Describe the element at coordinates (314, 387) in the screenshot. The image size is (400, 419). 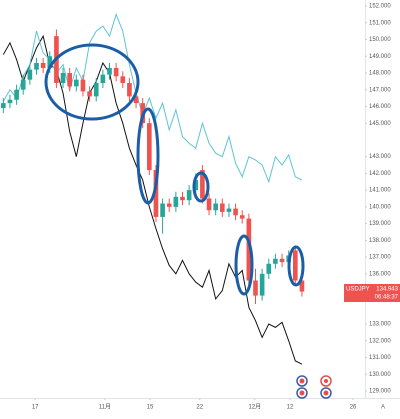
I see `event-icons` at that location.